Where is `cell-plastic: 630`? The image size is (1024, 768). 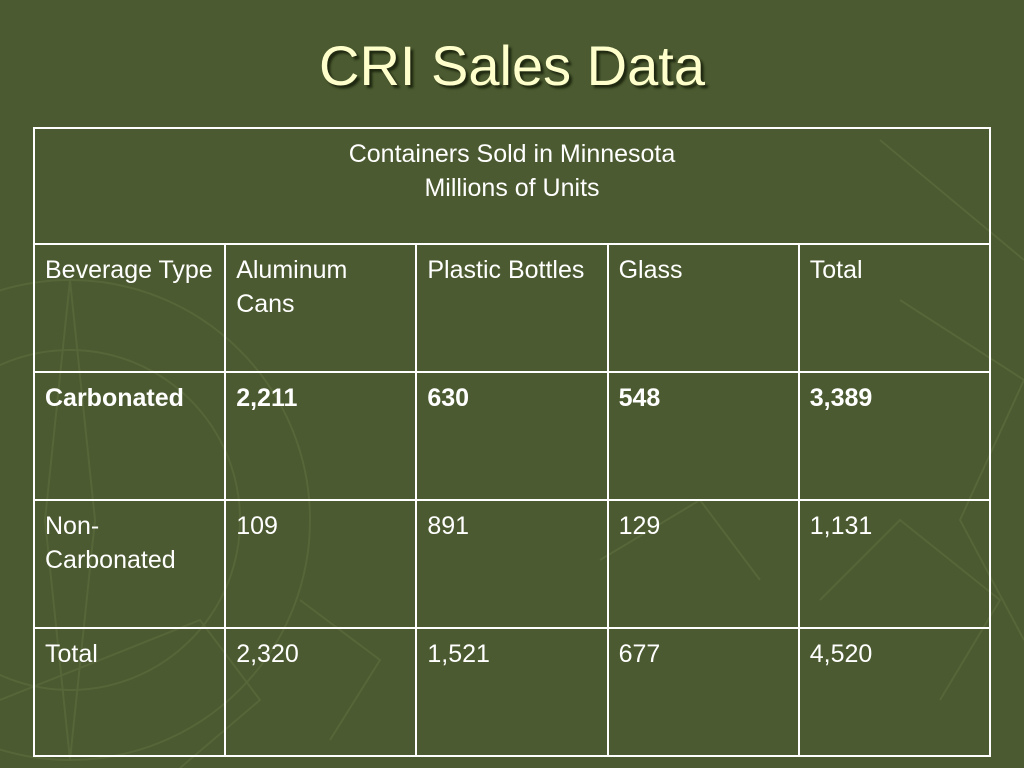
cell-plastic: 630 is located at coordinates (512, 436).